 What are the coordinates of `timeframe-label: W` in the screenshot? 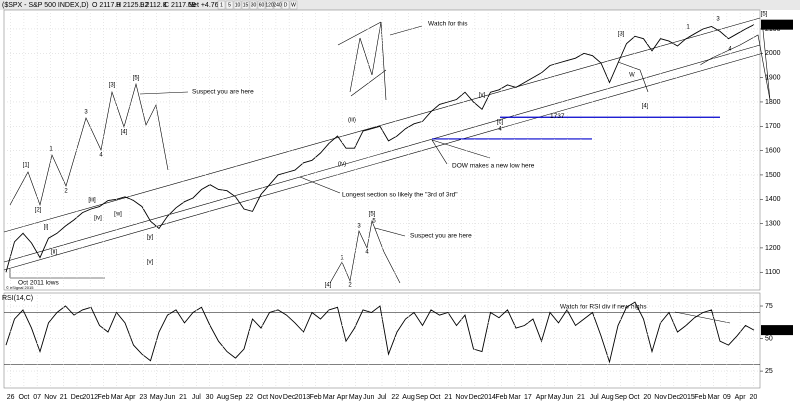 It's located at (293, 5).